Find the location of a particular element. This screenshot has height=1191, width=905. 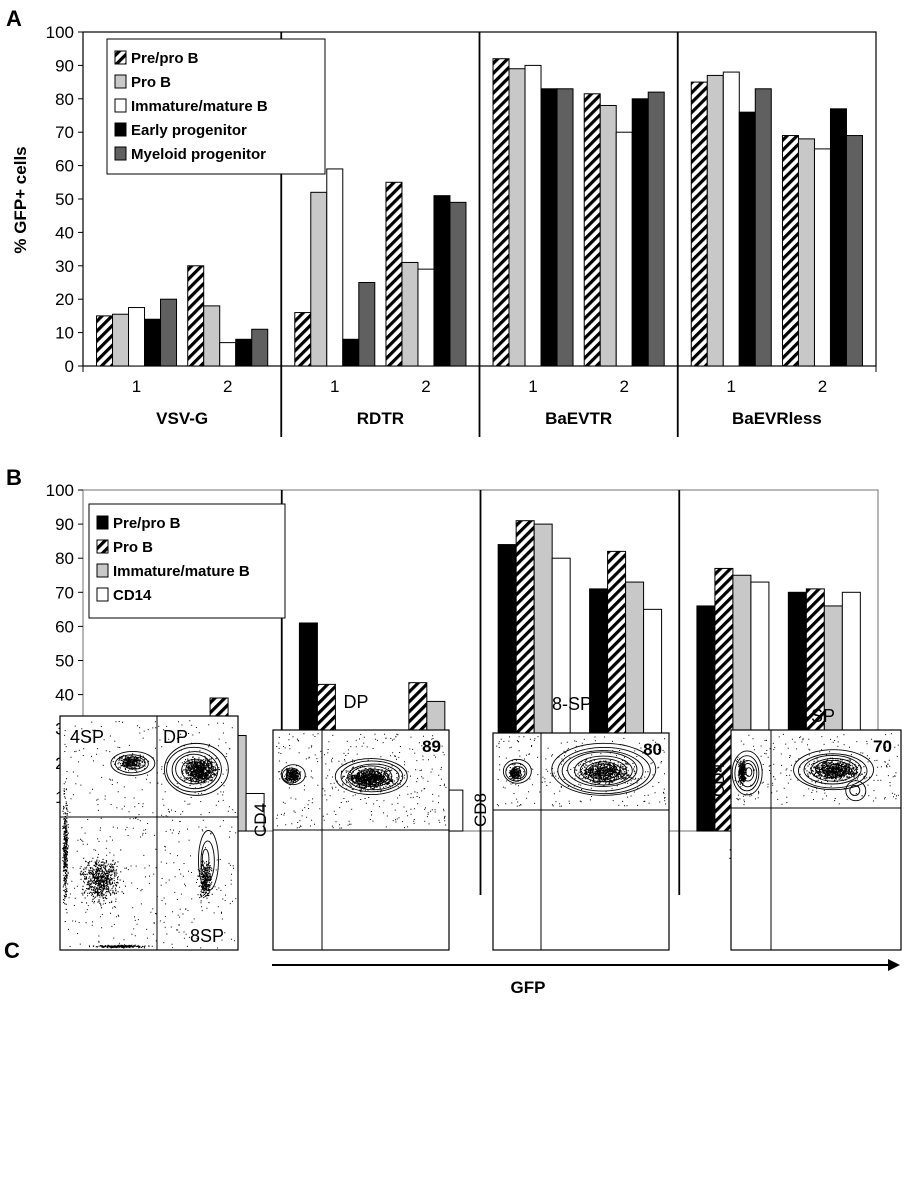

chart-a-group-label: BaEVTR is located at coordinates (578, 418).